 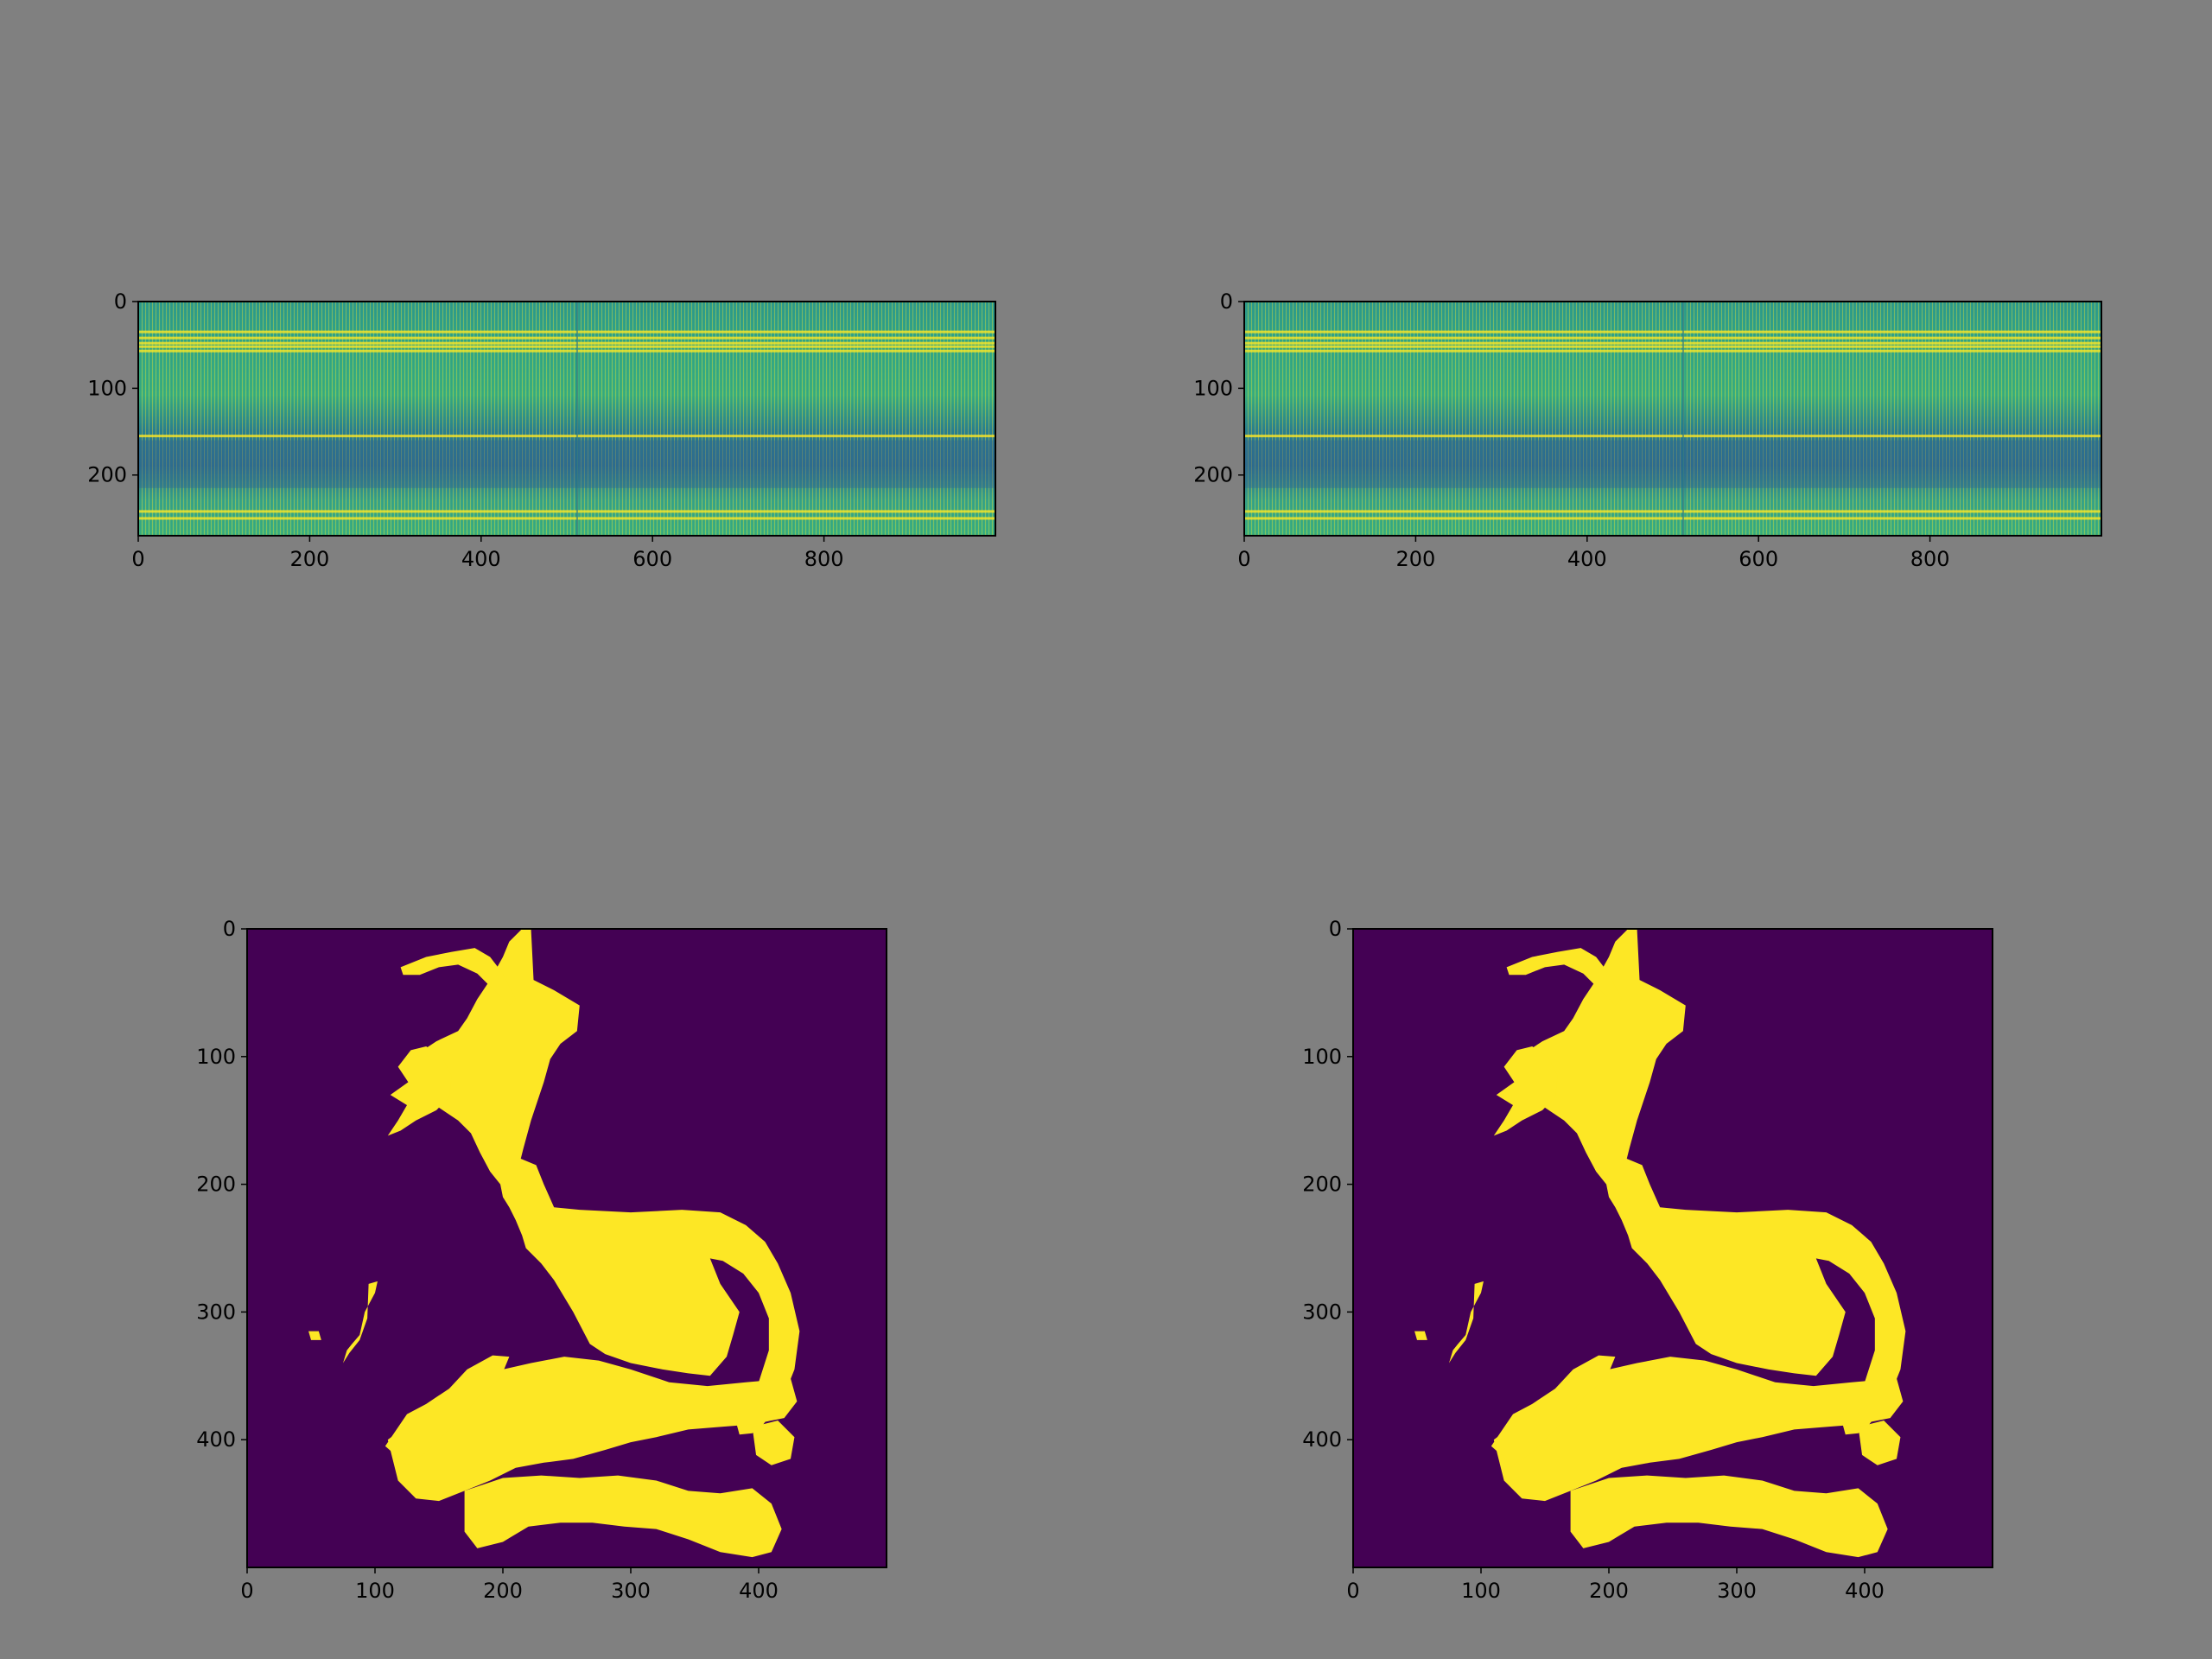 I want to click on panel-top-left: 0 200 400 600 800 0 100 200, so click(x=541, y=430).